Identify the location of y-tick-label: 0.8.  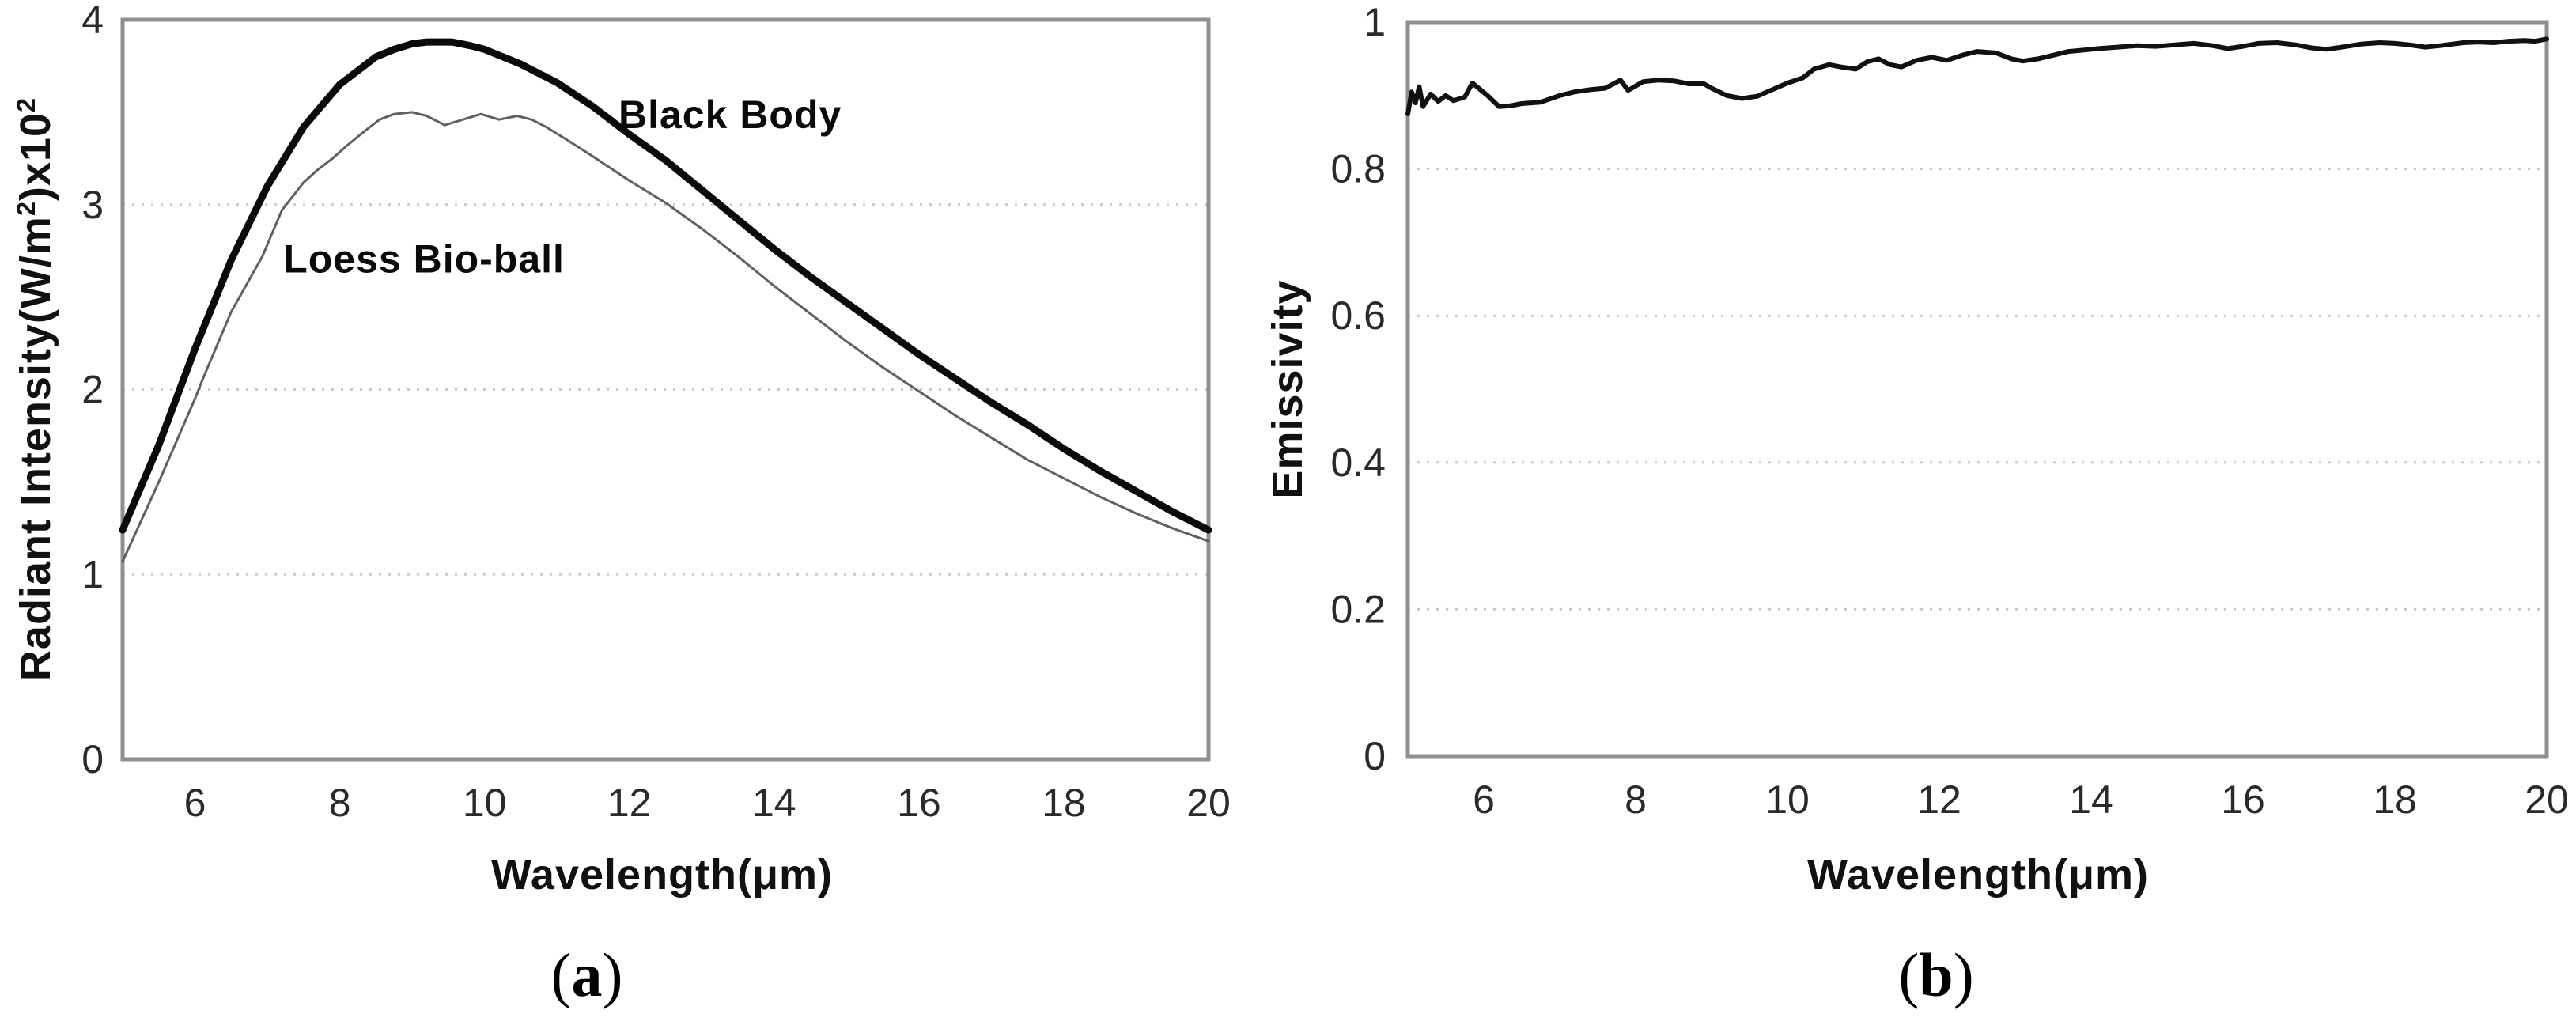
(1358, 169).